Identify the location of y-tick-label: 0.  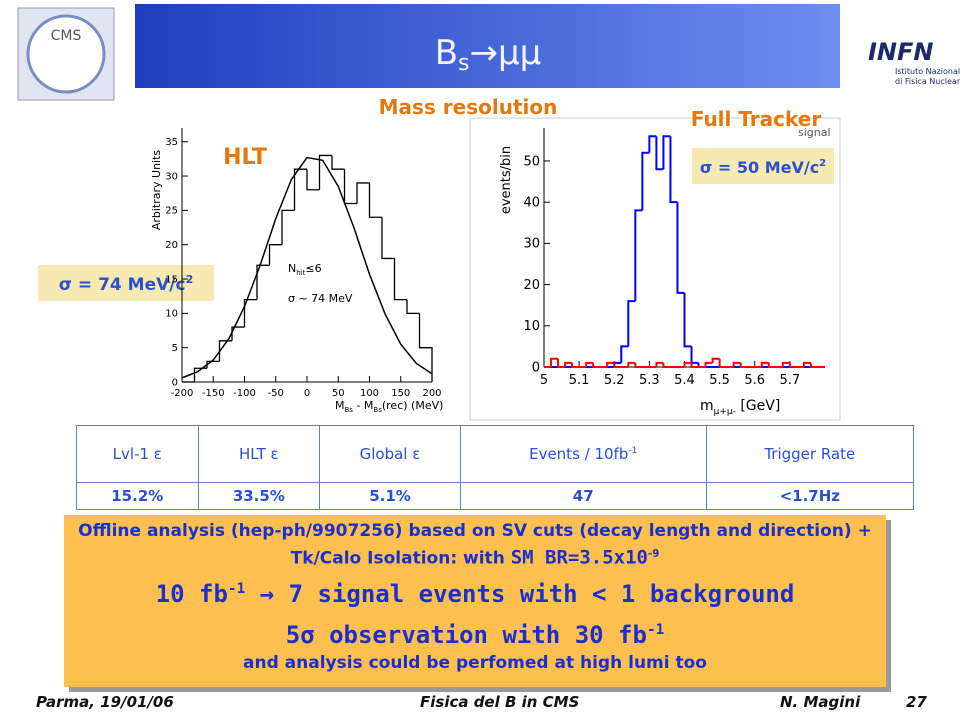
(536, 367).